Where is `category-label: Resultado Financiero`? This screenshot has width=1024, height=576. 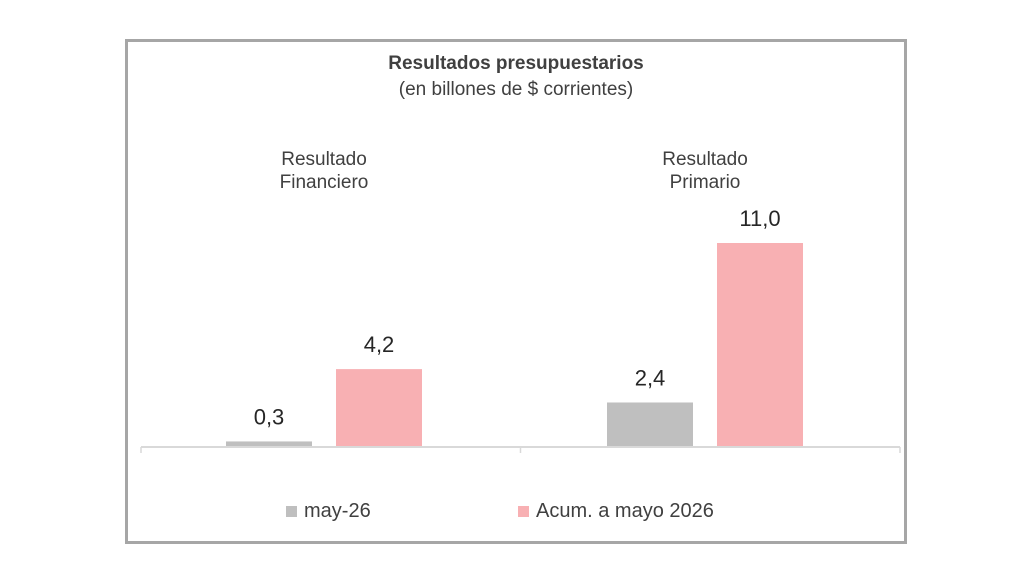 category-label: Resultado Financiero is located at coordinates (324, 171).